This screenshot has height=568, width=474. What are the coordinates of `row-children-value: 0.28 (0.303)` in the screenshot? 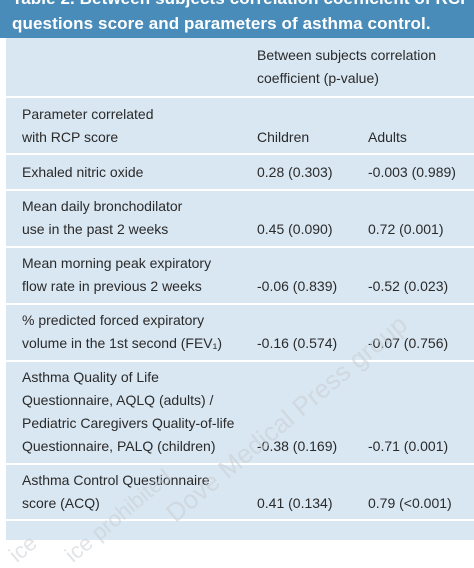 It's located at (295, 172).